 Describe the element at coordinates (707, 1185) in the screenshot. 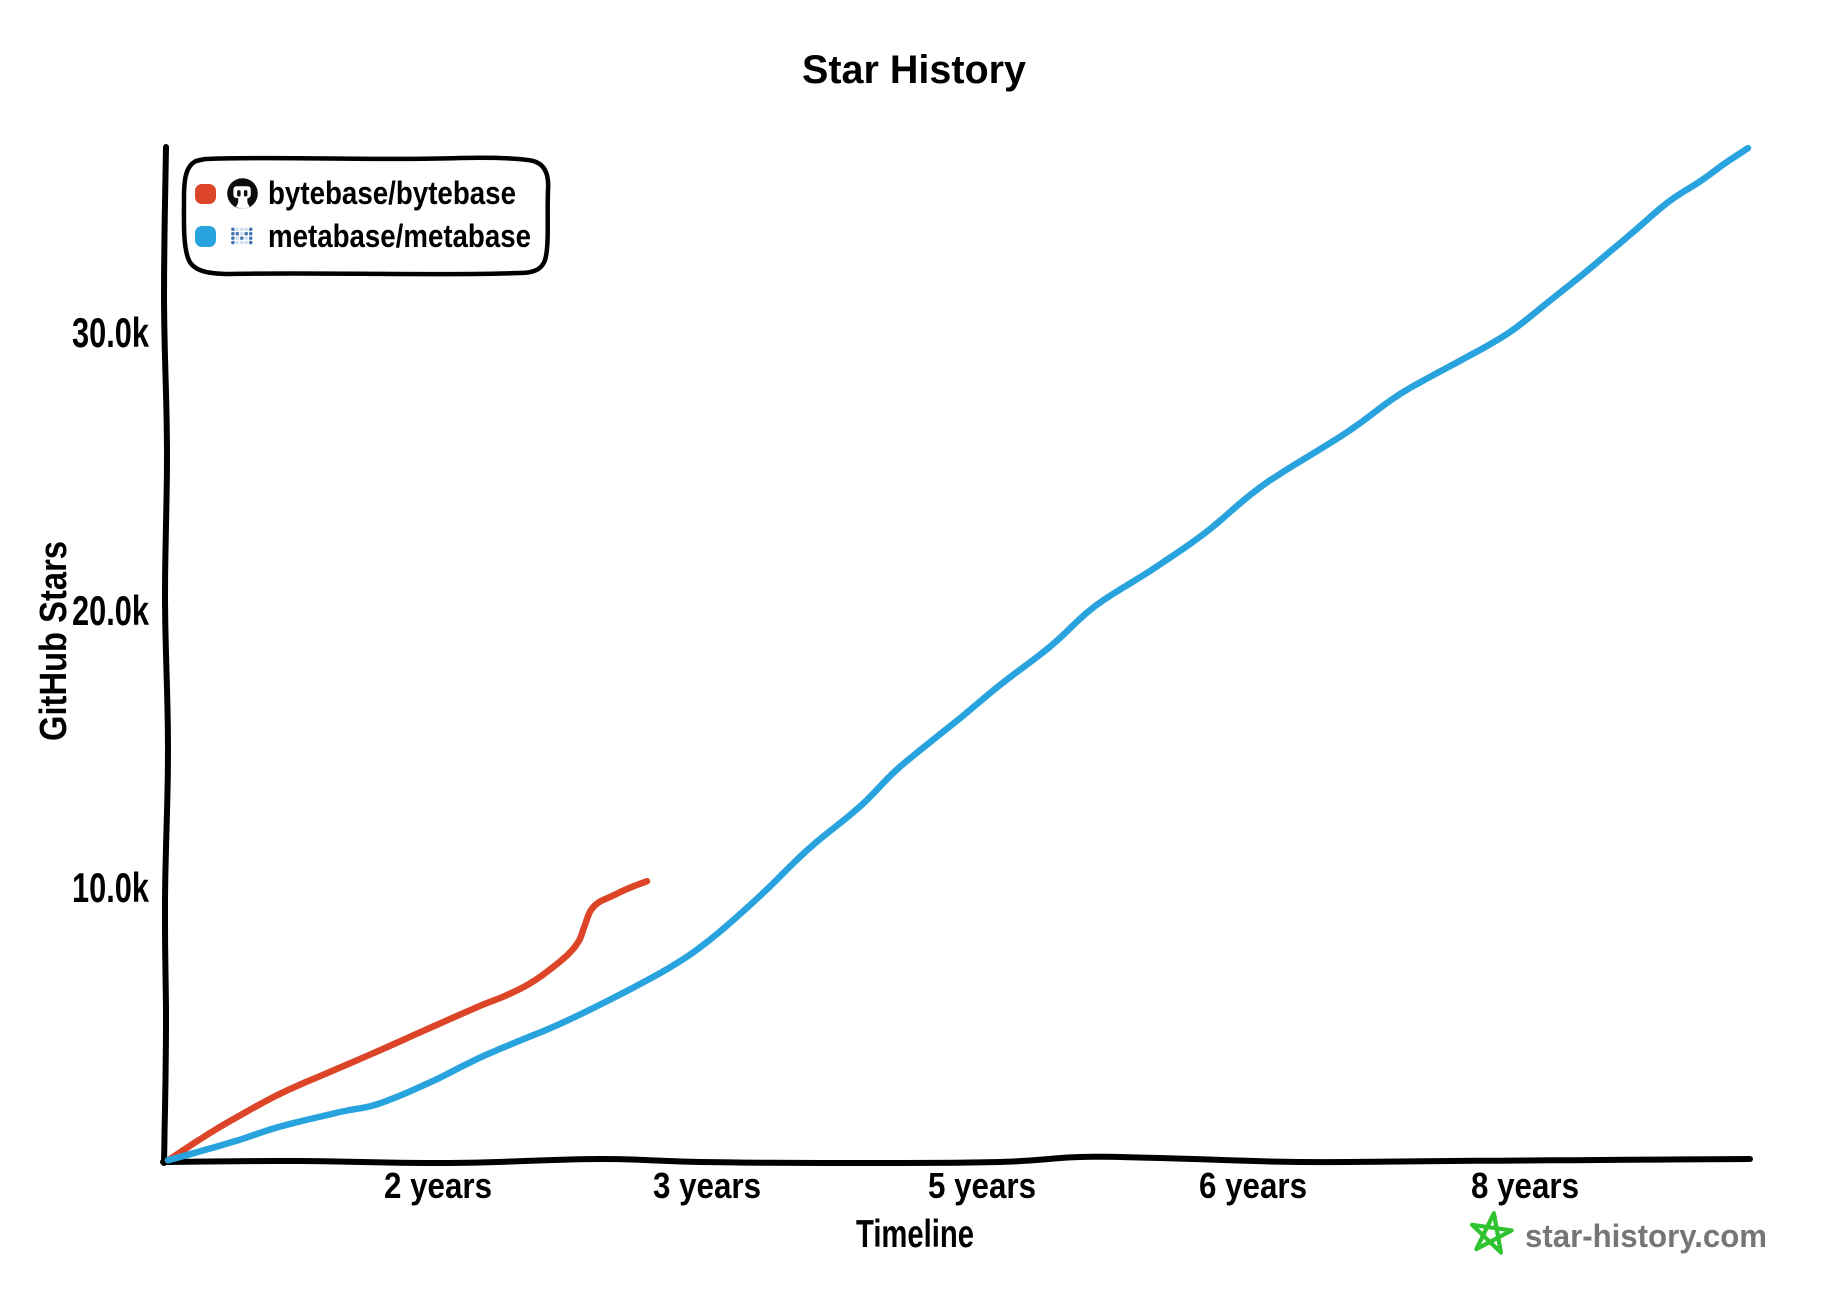

I see `svg-text: 3 years` at that location.